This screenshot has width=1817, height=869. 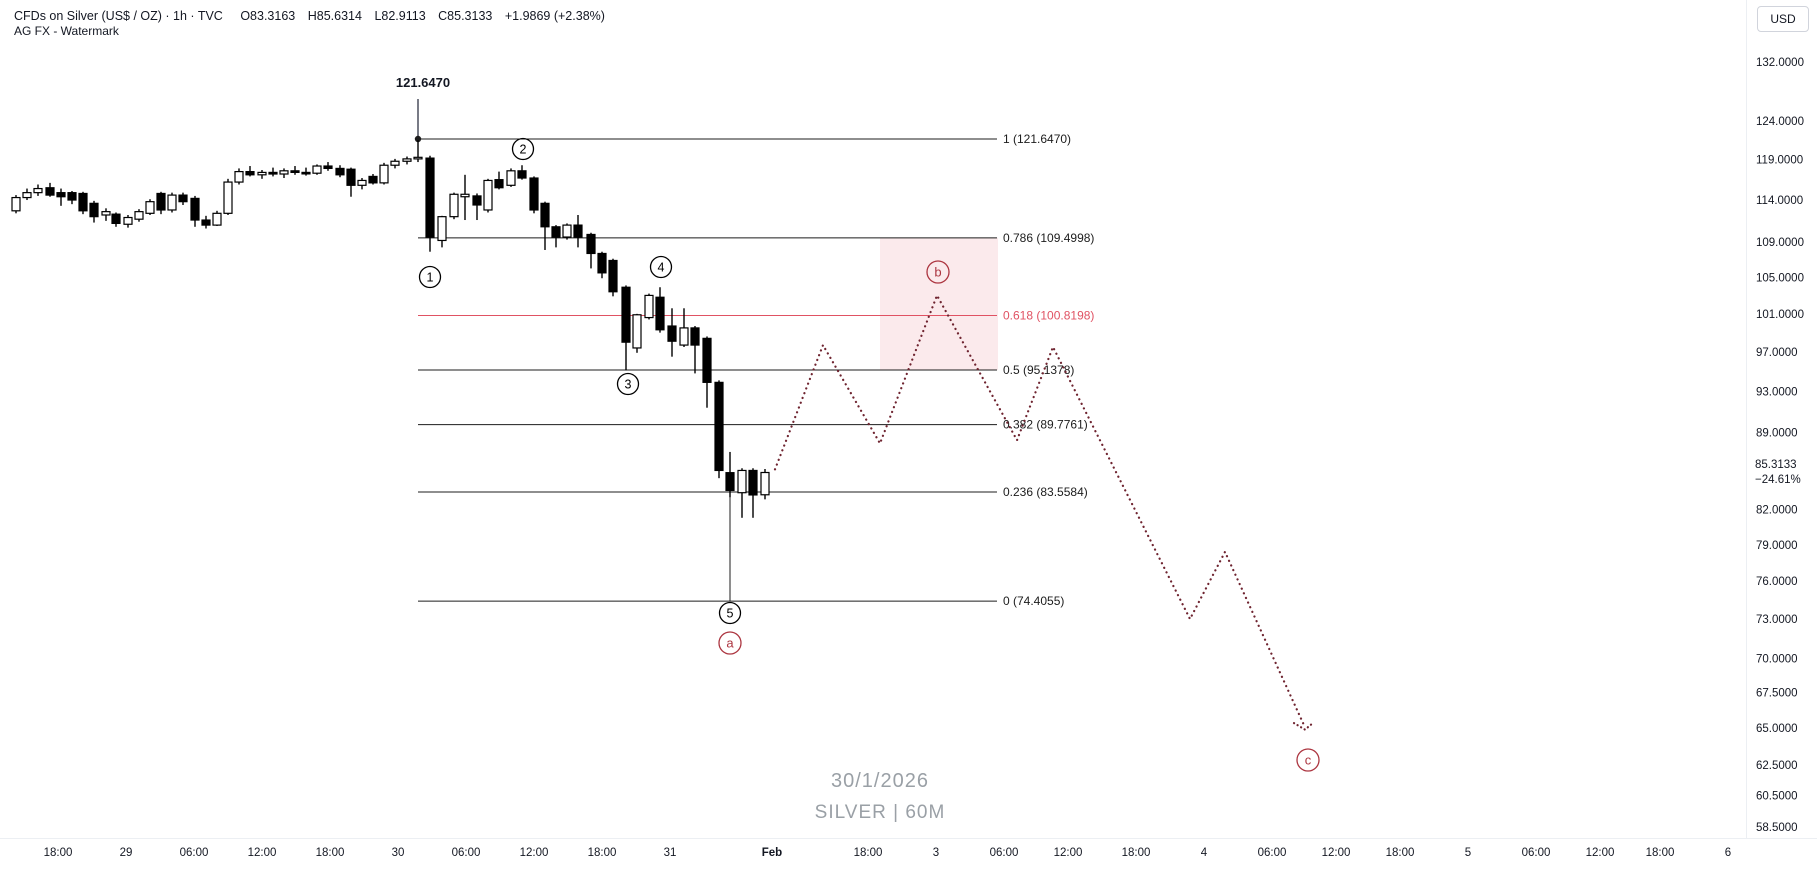 What do you see at coordinates (1040, 510) in the screenshot?
I see `projection-zigzag` at bounding box center [1040, 510].